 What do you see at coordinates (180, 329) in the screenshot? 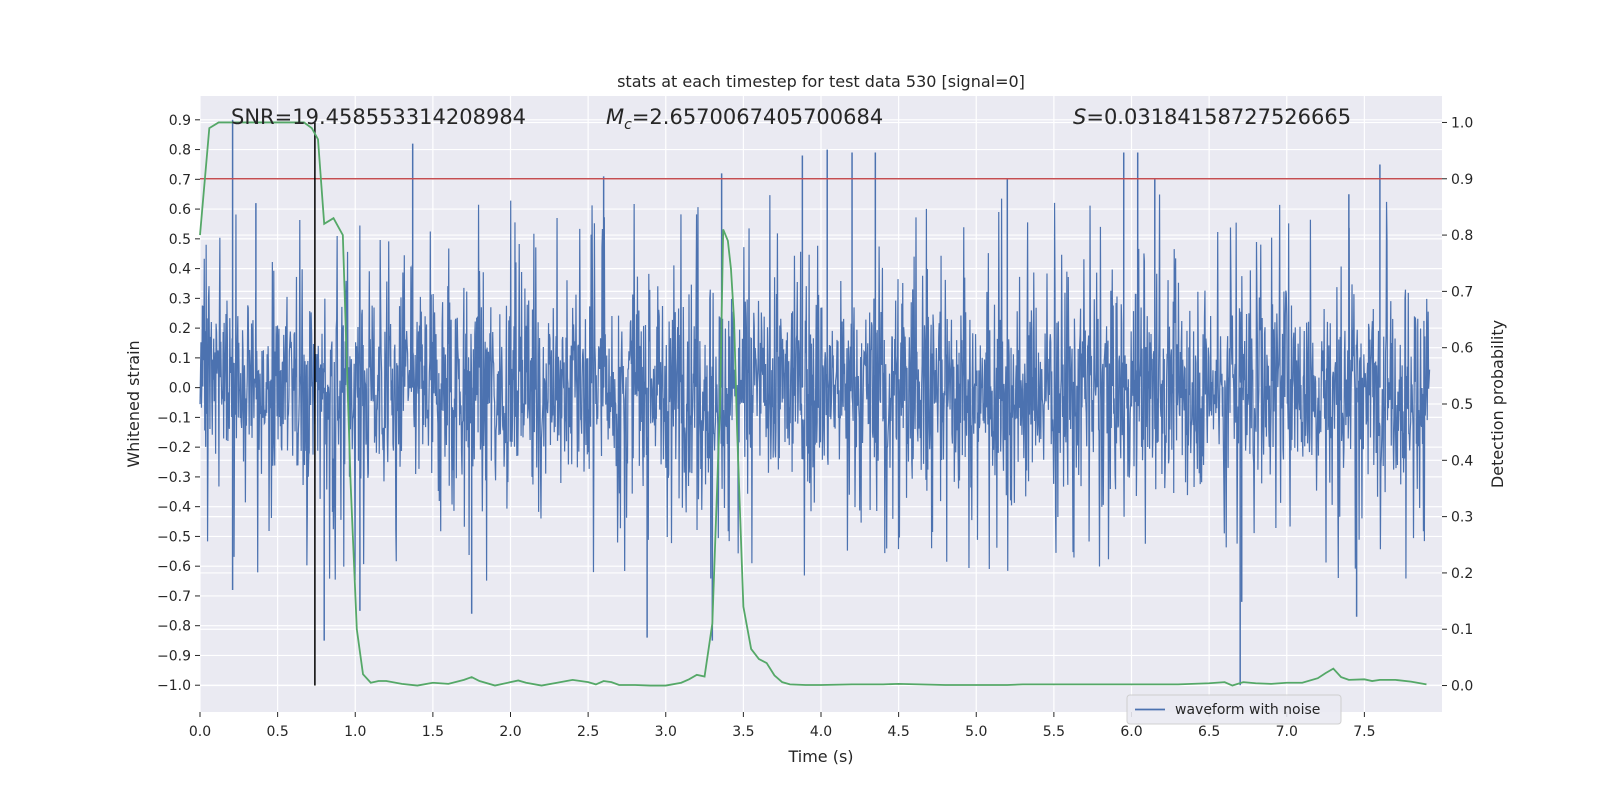
I see `y-tick-label: 0.2` at bounding box center [180, 329].